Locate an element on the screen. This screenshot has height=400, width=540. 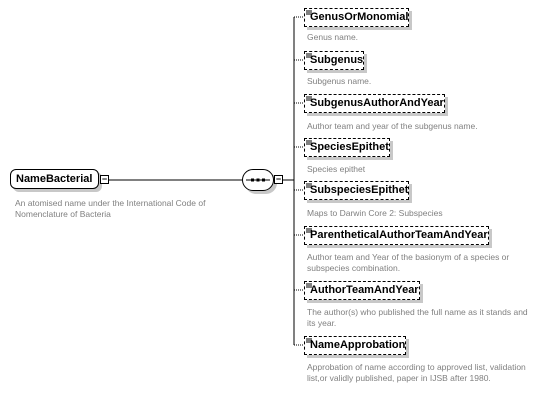
element-description: Species epithet is located at coordinates (336, 169).